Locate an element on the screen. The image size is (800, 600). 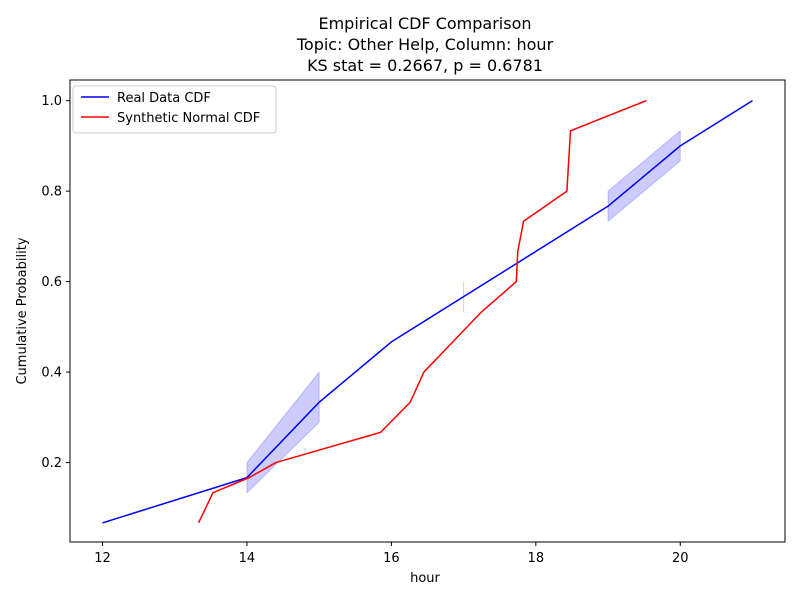
chart-title-line-3: KS stat = 0.2667, p = 0.6781 is located at coordinates (425, 65).